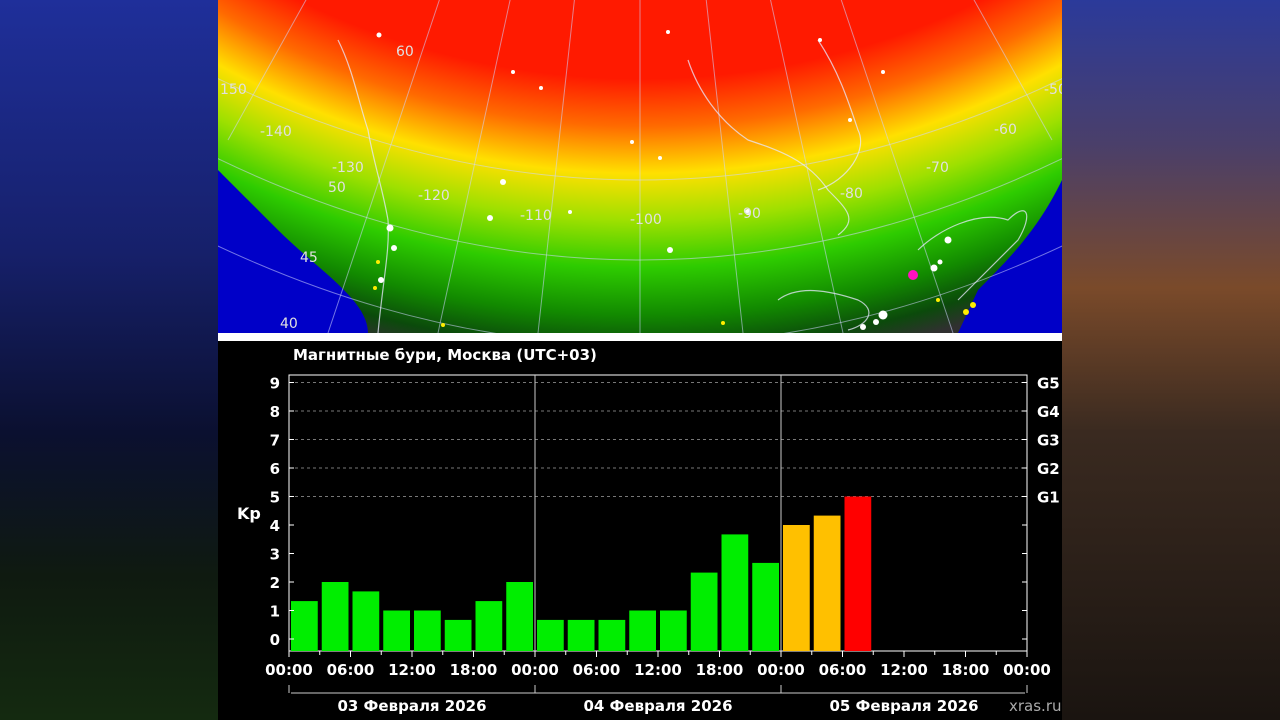 The image size is (1280, 720). What do you see at coordinates (1048, 384) in the screenshot?
I see `storm-level-G5: G5` at bounding box center [1048, 384].